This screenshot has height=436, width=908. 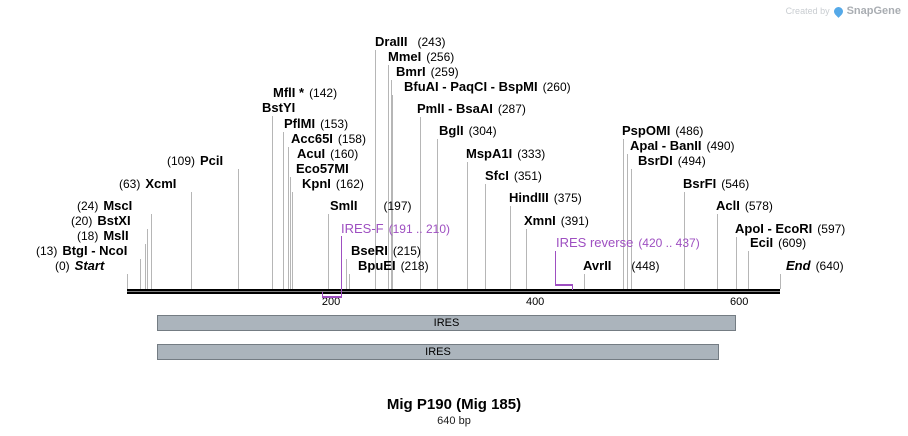 I want to click on enzyme-site-label: PflMI (153), so click(x=316, y=124).